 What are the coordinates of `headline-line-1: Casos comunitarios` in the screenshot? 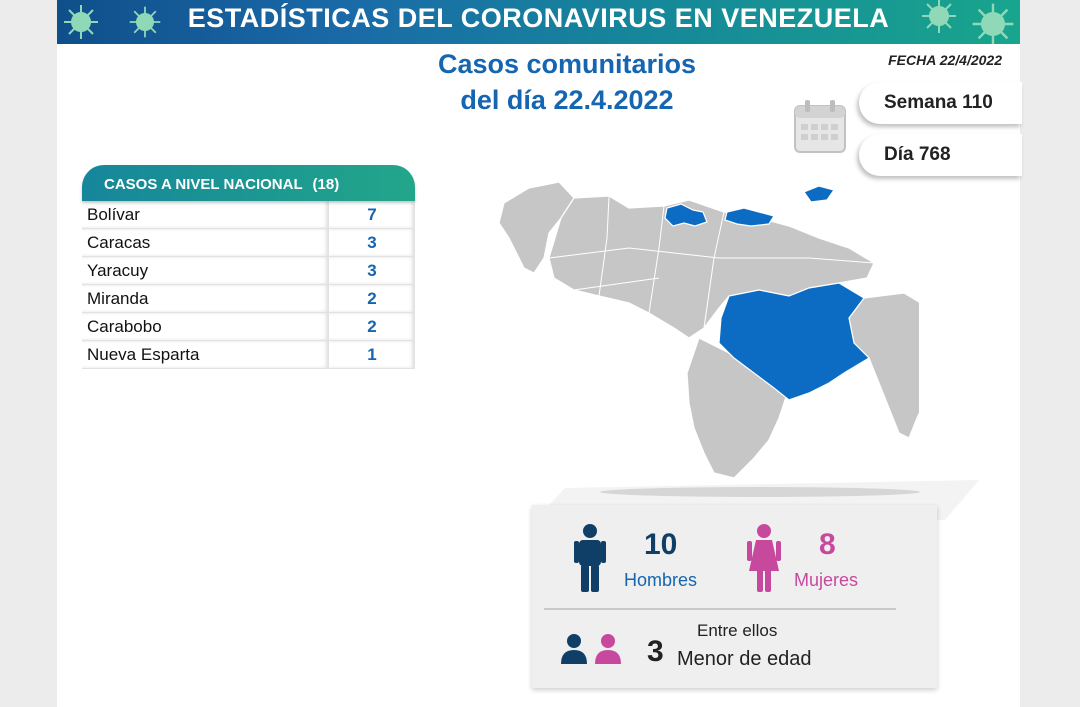 It's located at (567, 64).